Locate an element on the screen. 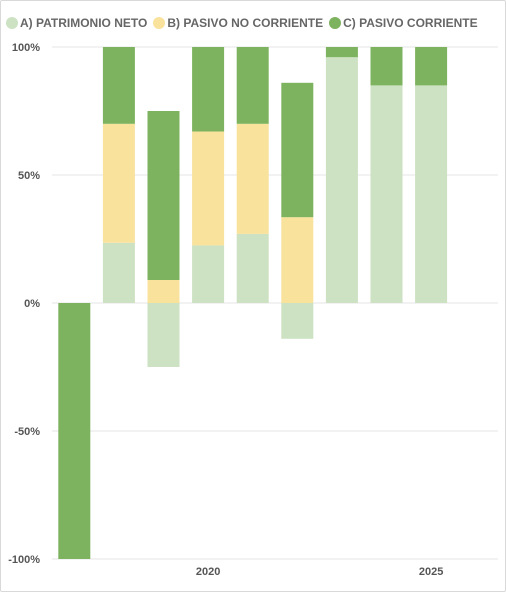  legend-item: B) PASIVO NO CORRIENTE is located at coordinates (238, 23).